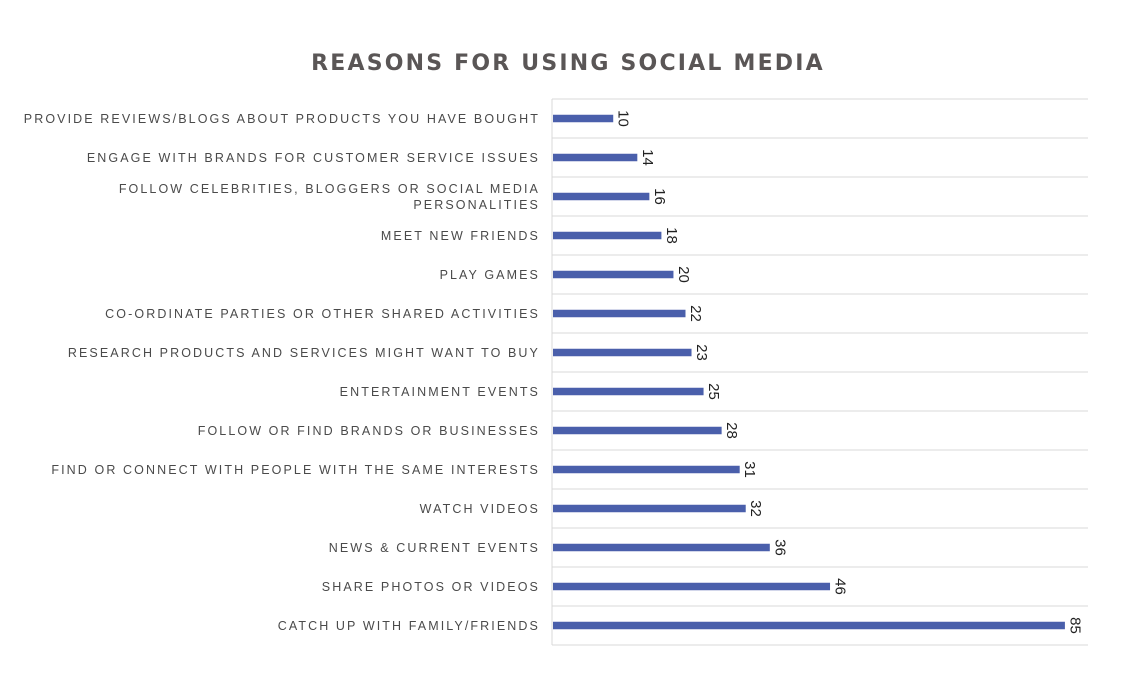 This screenshot has height=679, width=1123. Describe the element at coordinates (480, 509) in the screenshot. I see `category-label: WATCH VIDEOS` at that location.